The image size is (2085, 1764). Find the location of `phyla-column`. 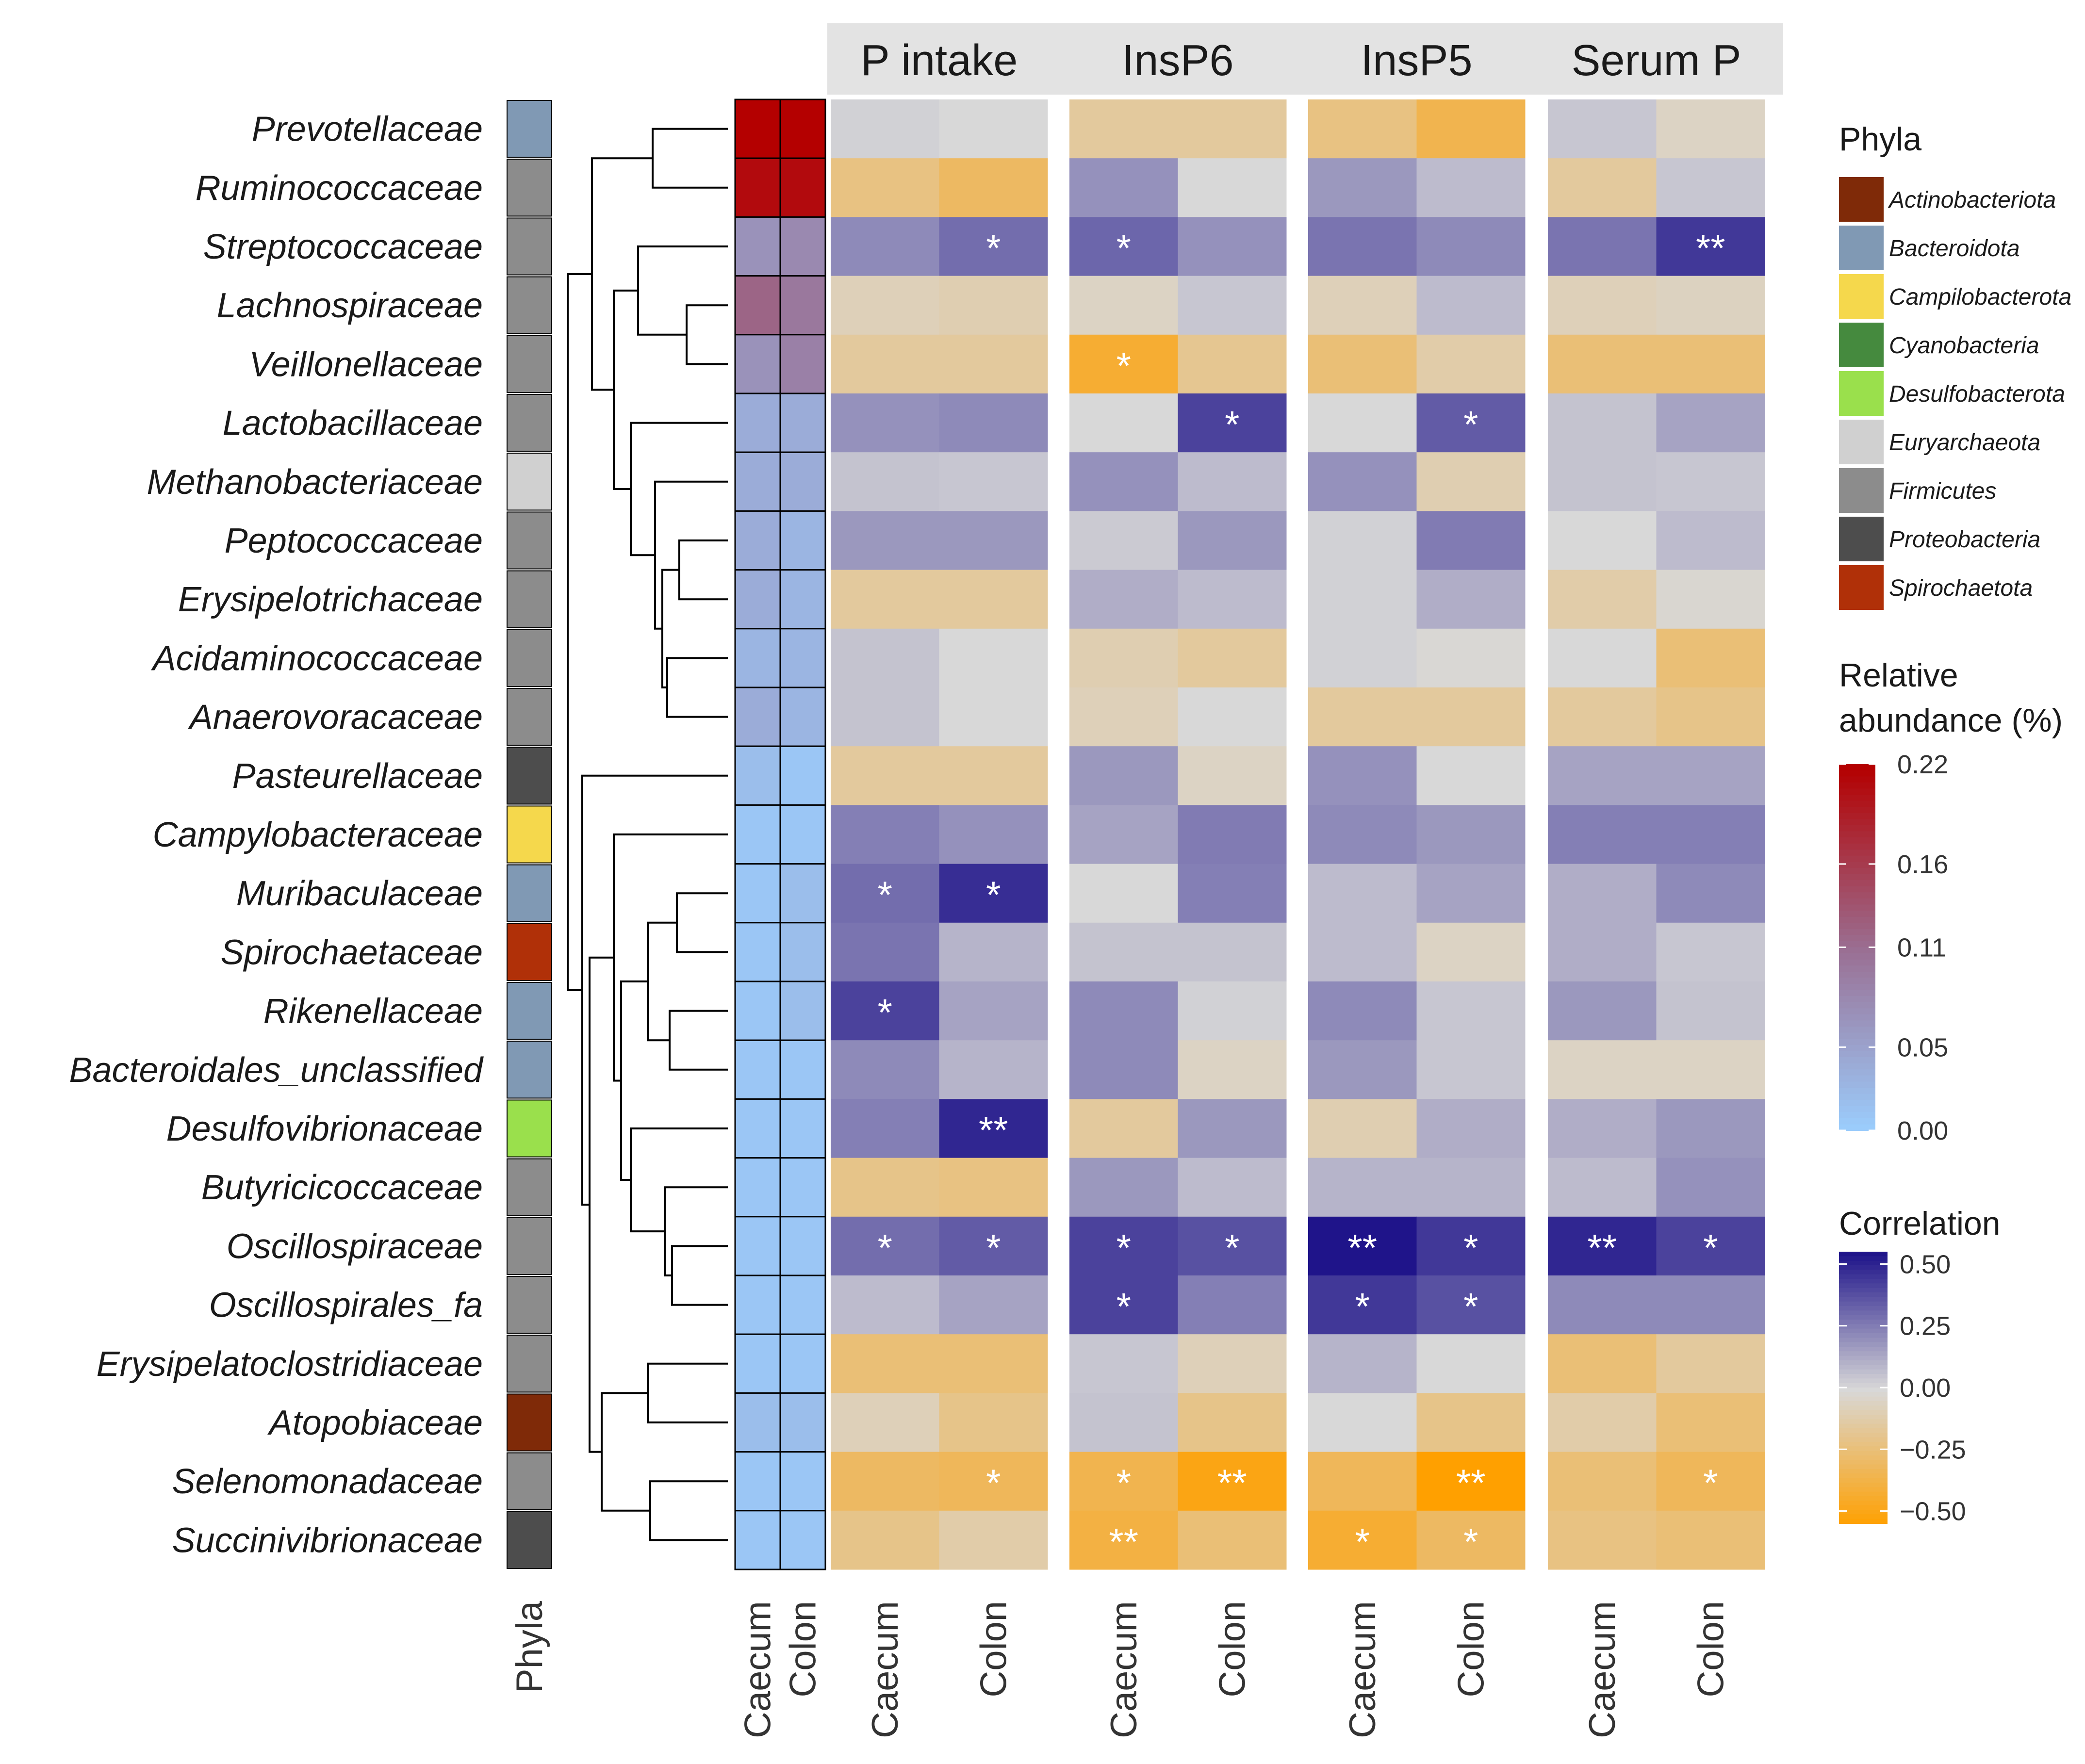

phyla-column is located at coordinates (529, 834).